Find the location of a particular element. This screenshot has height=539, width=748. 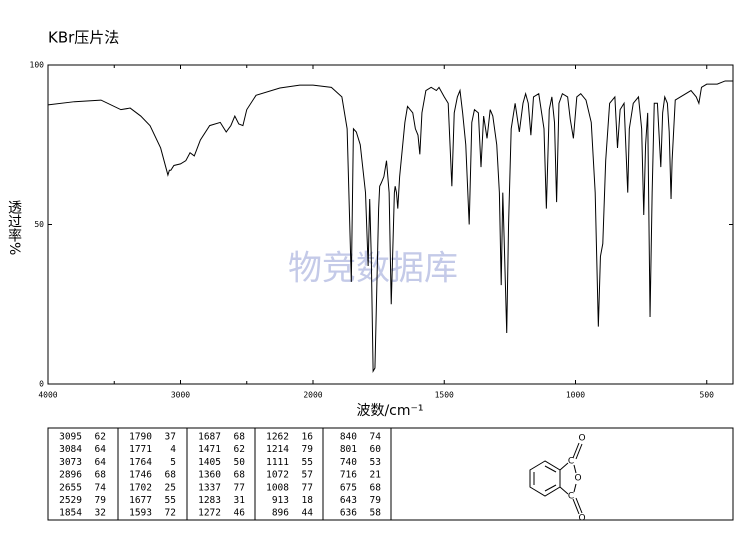

table-cell: 2529 is located at coordinates (70, 500).